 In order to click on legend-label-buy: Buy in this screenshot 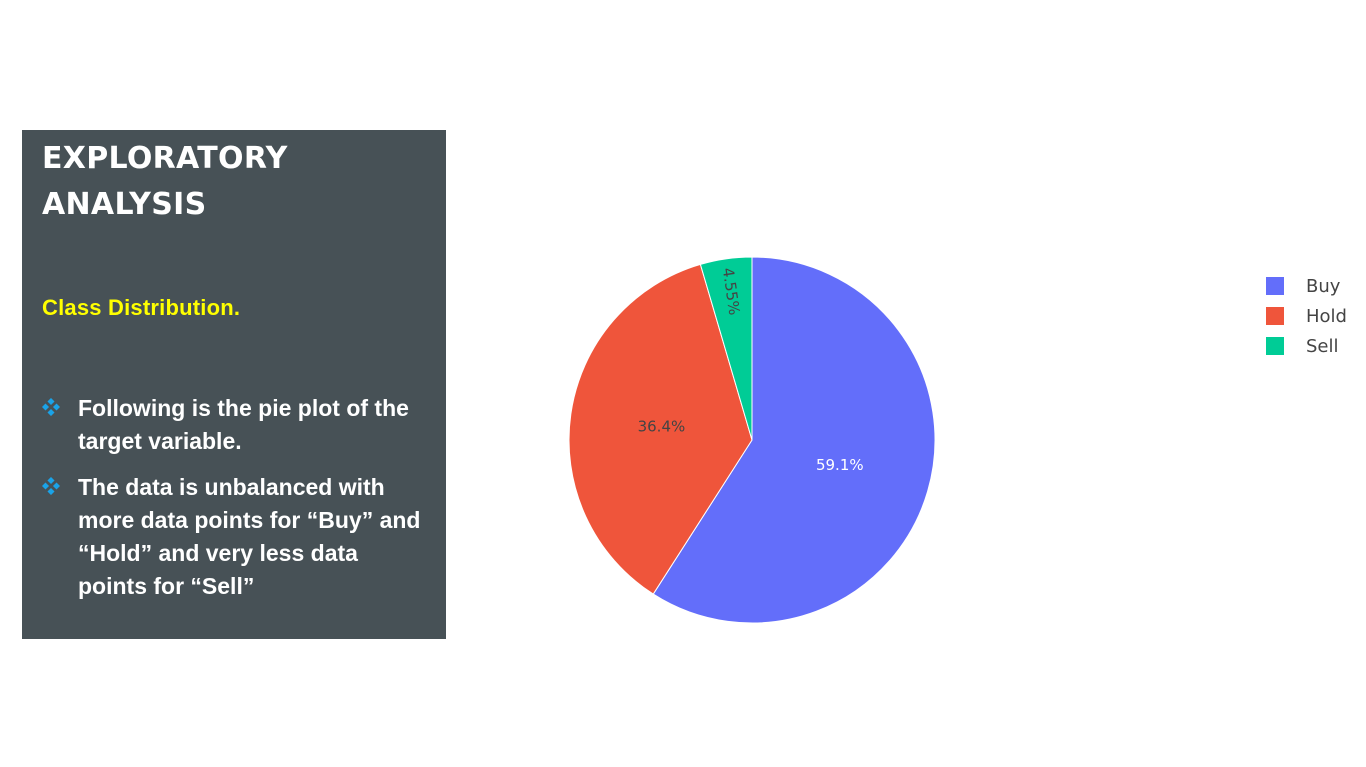, I will do `click(1323, 286)`.